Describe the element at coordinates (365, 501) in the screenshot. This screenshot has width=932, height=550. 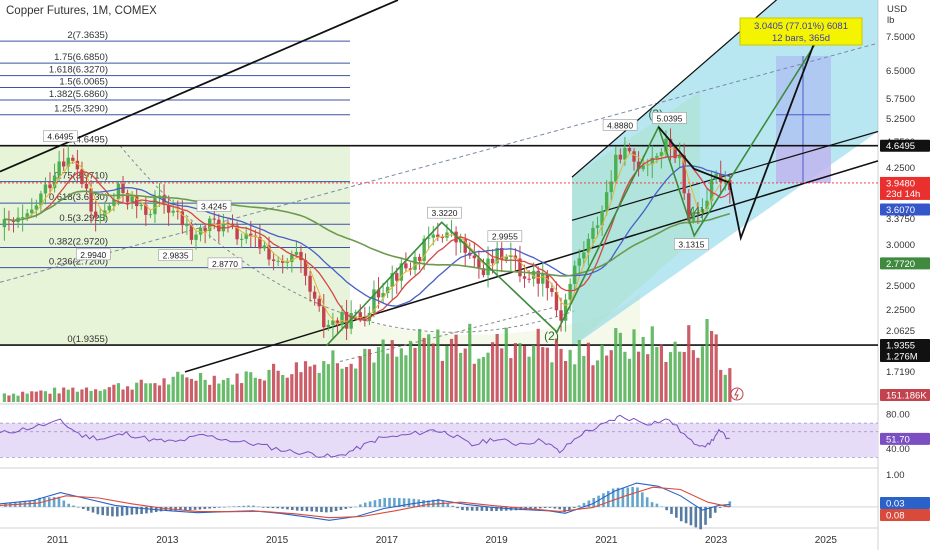
I see `macd-line` at that location.